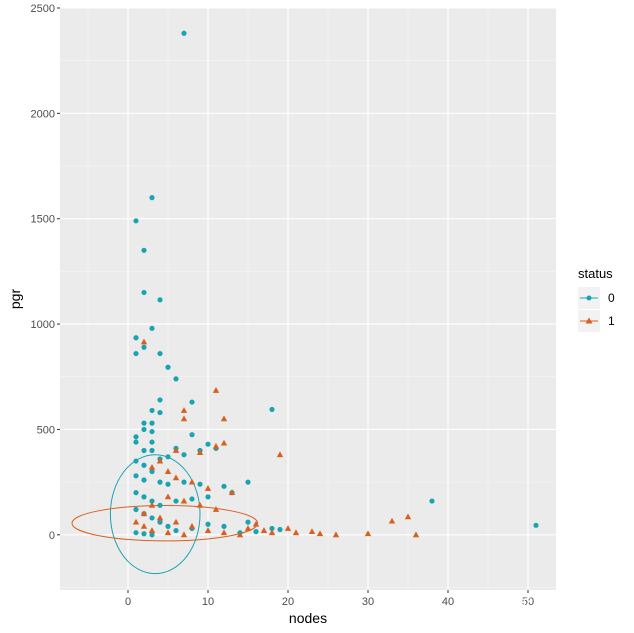 The width and height of the screenshot is (634, 633). I want to click on y-tick-label: 500, so click(46, 430).